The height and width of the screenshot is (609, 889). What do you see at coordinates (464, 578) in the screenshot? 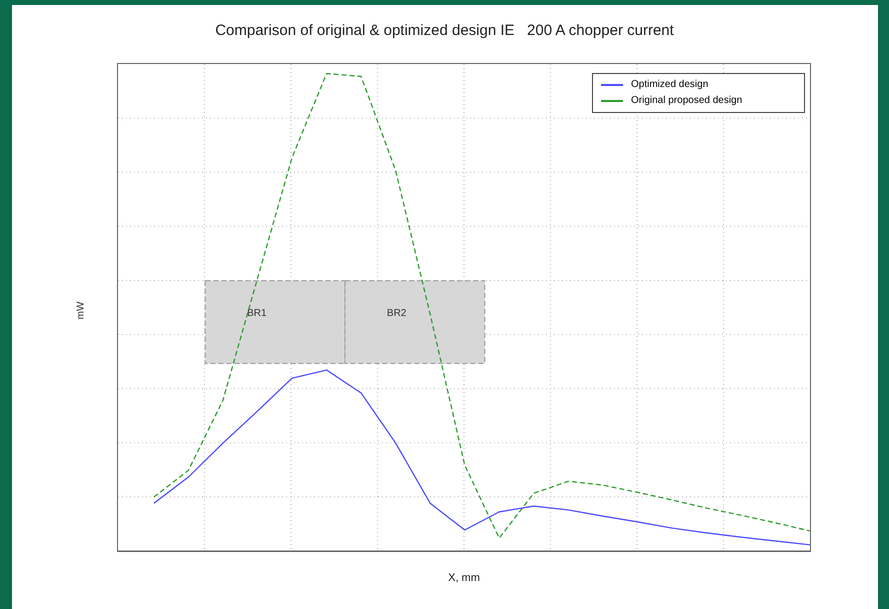
I see `x-axis-title: X, mm` at bounding box center [464, 578].